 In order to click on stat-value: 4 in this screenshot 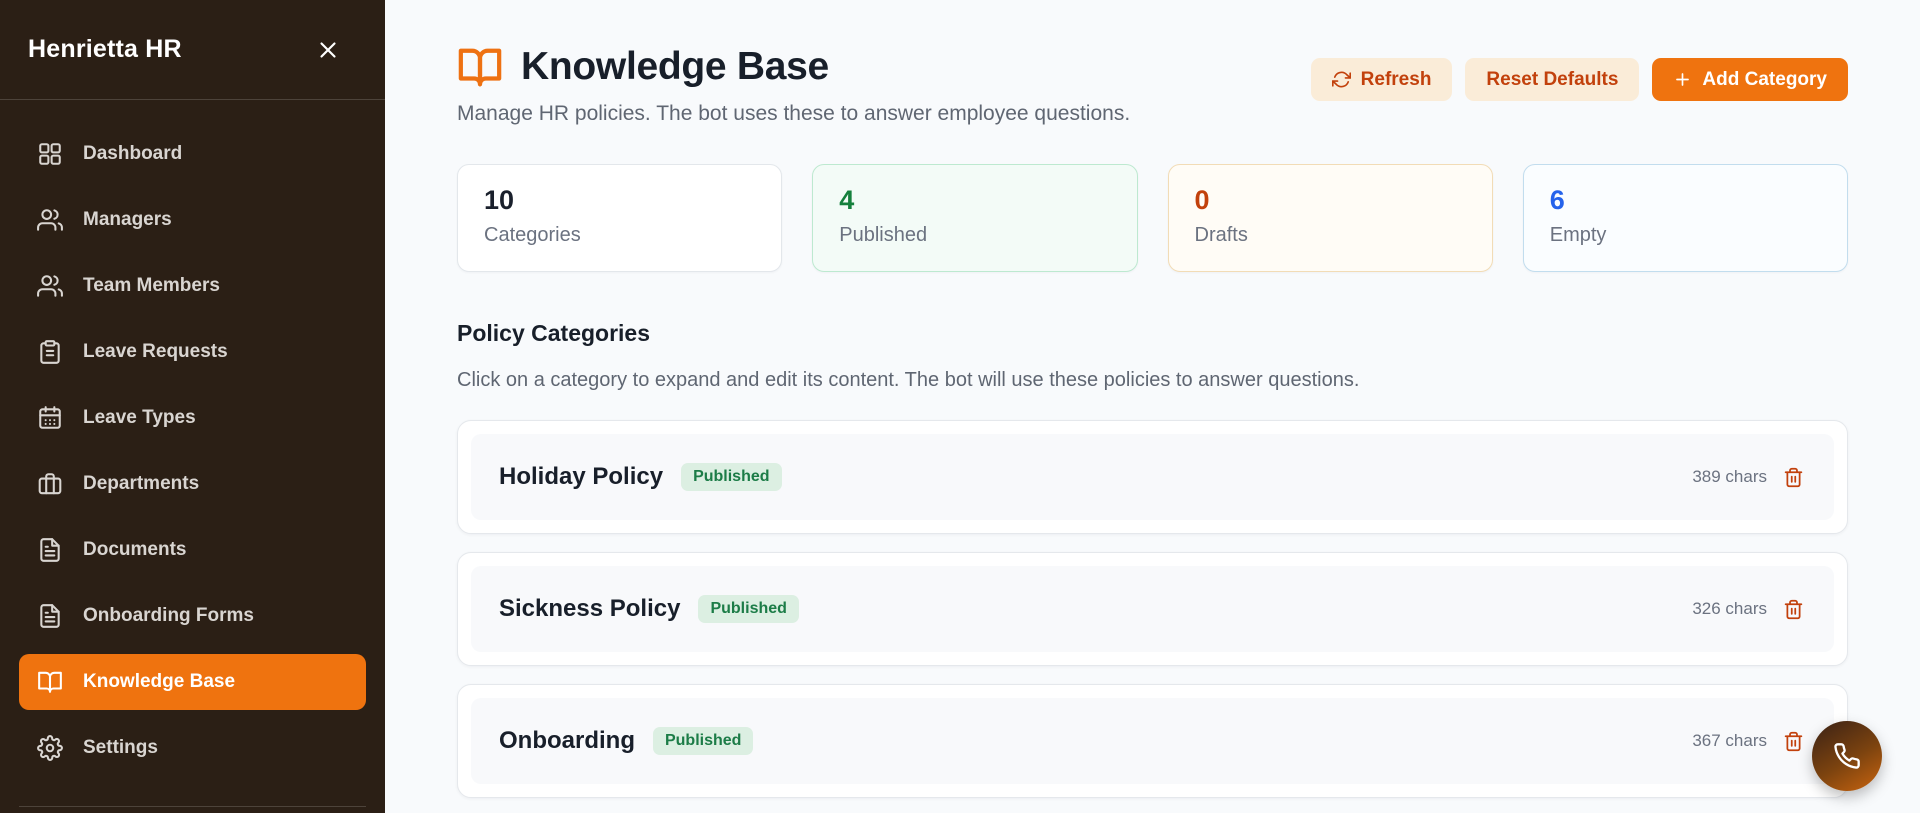, I will do `click(847, 200)`.